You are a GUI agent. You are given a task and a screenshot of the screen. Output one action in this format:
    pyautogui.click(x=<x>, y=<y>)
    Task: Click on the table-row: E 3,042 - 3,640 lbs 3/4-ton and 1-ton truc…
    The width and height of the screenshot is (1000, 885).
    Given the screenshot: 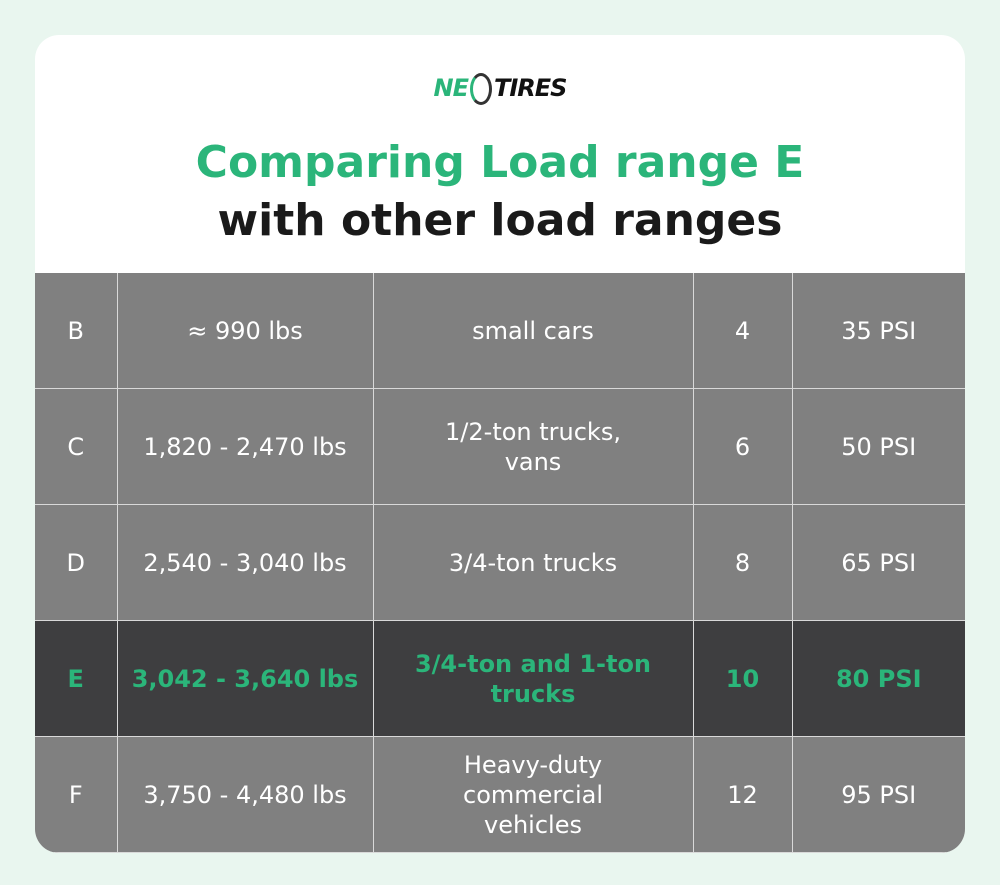 What is the action you would take?
    pyautogui.click(x=500, y=678)
    